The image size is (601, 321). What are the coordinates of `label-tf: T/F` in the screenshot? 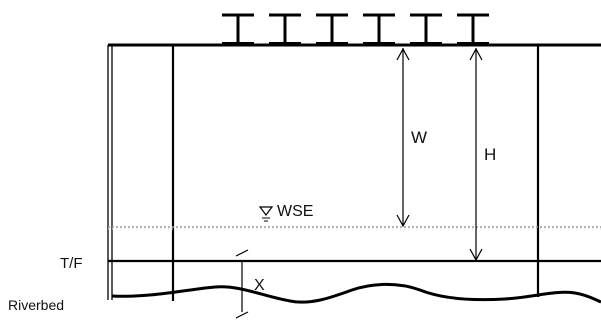 It's located at (71, 263).